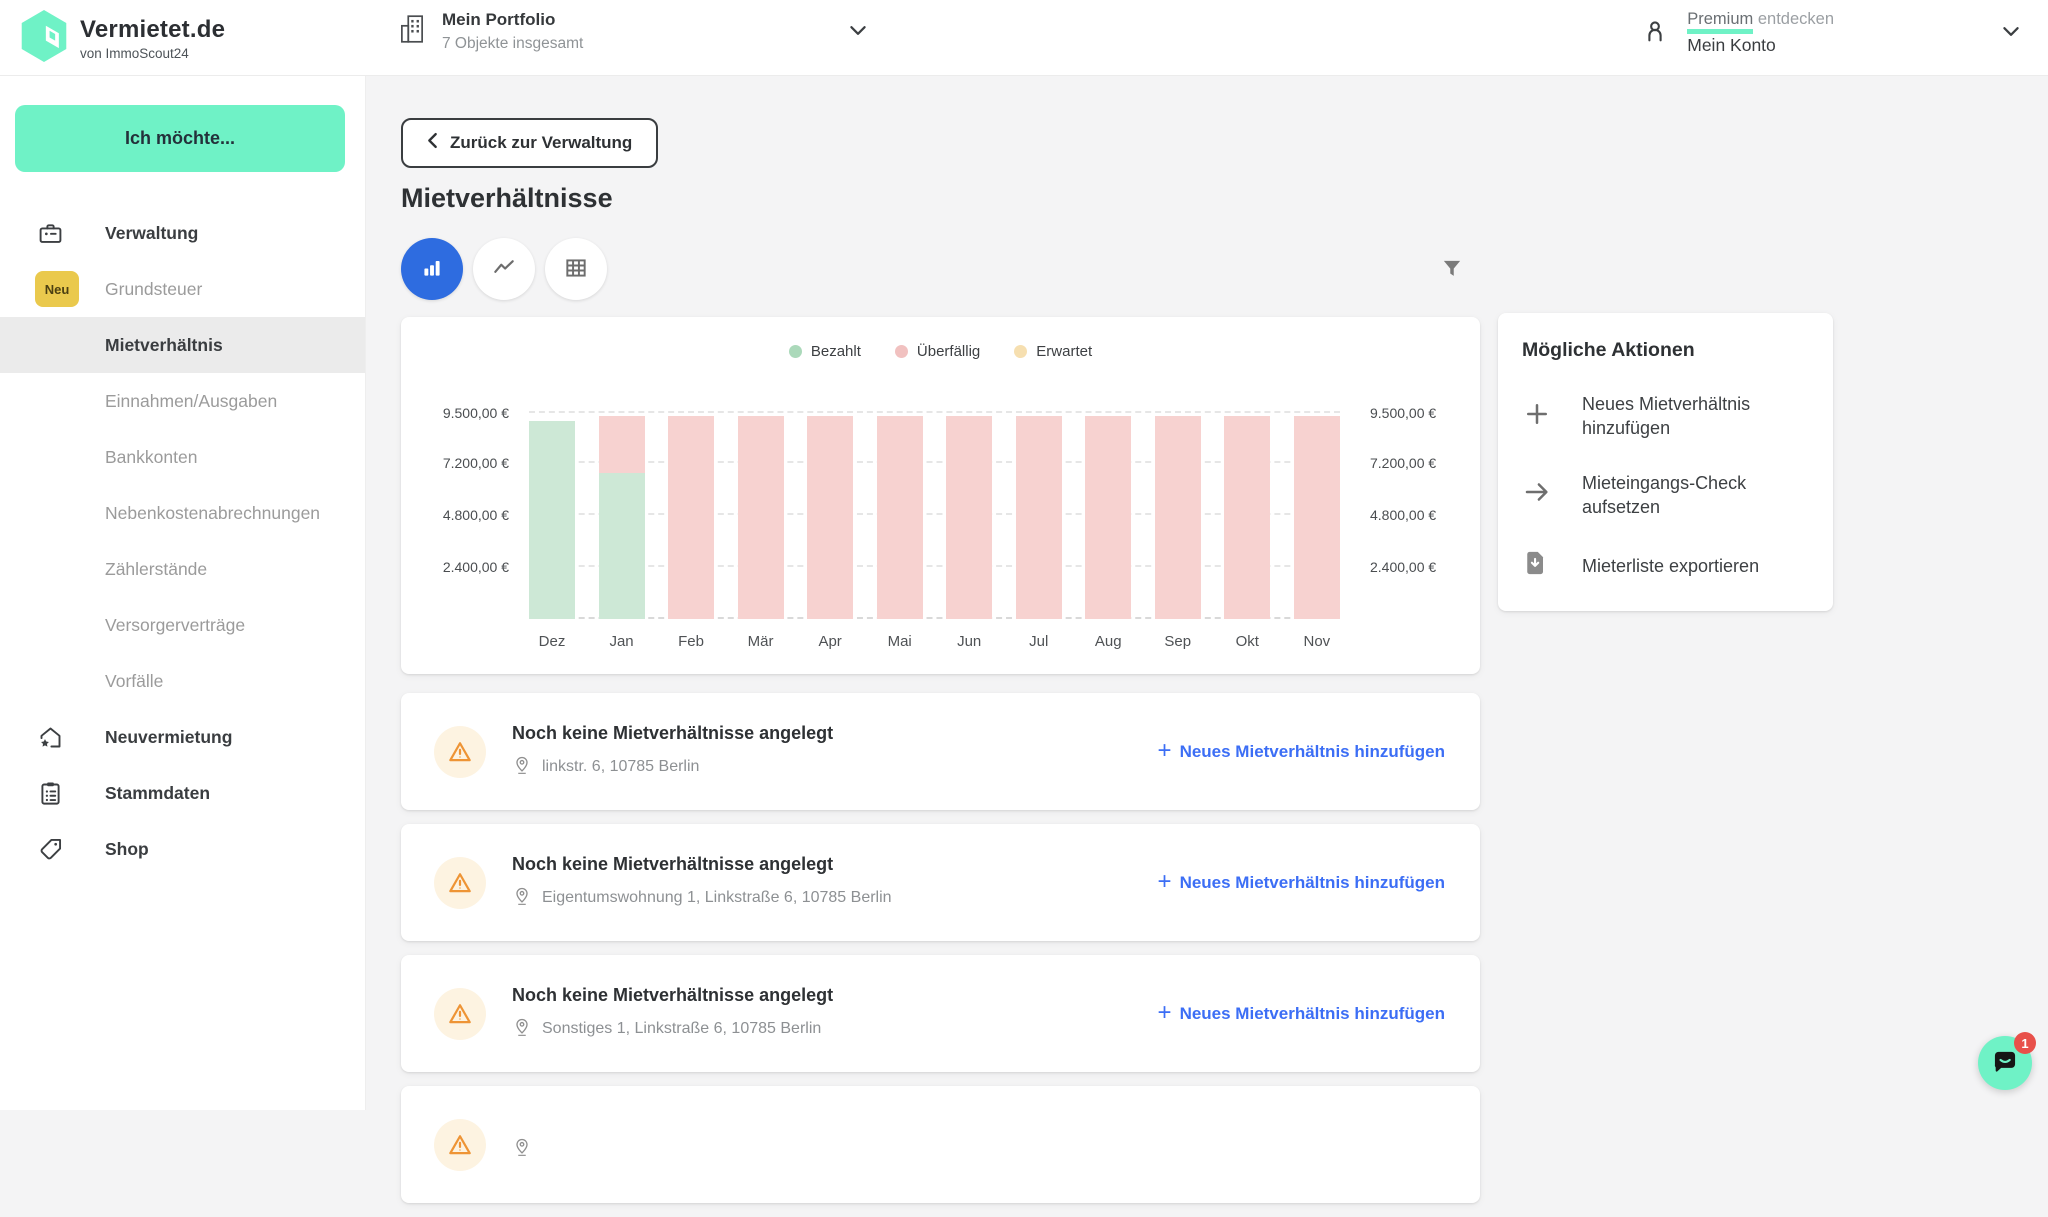 This screenshot has width=2048, height=1217. What do you see at coordinates (134, 680) in the screenshot?
I see `sidebar-item-vorfaelle: Vorfälle` at bounding box center [134, 680].